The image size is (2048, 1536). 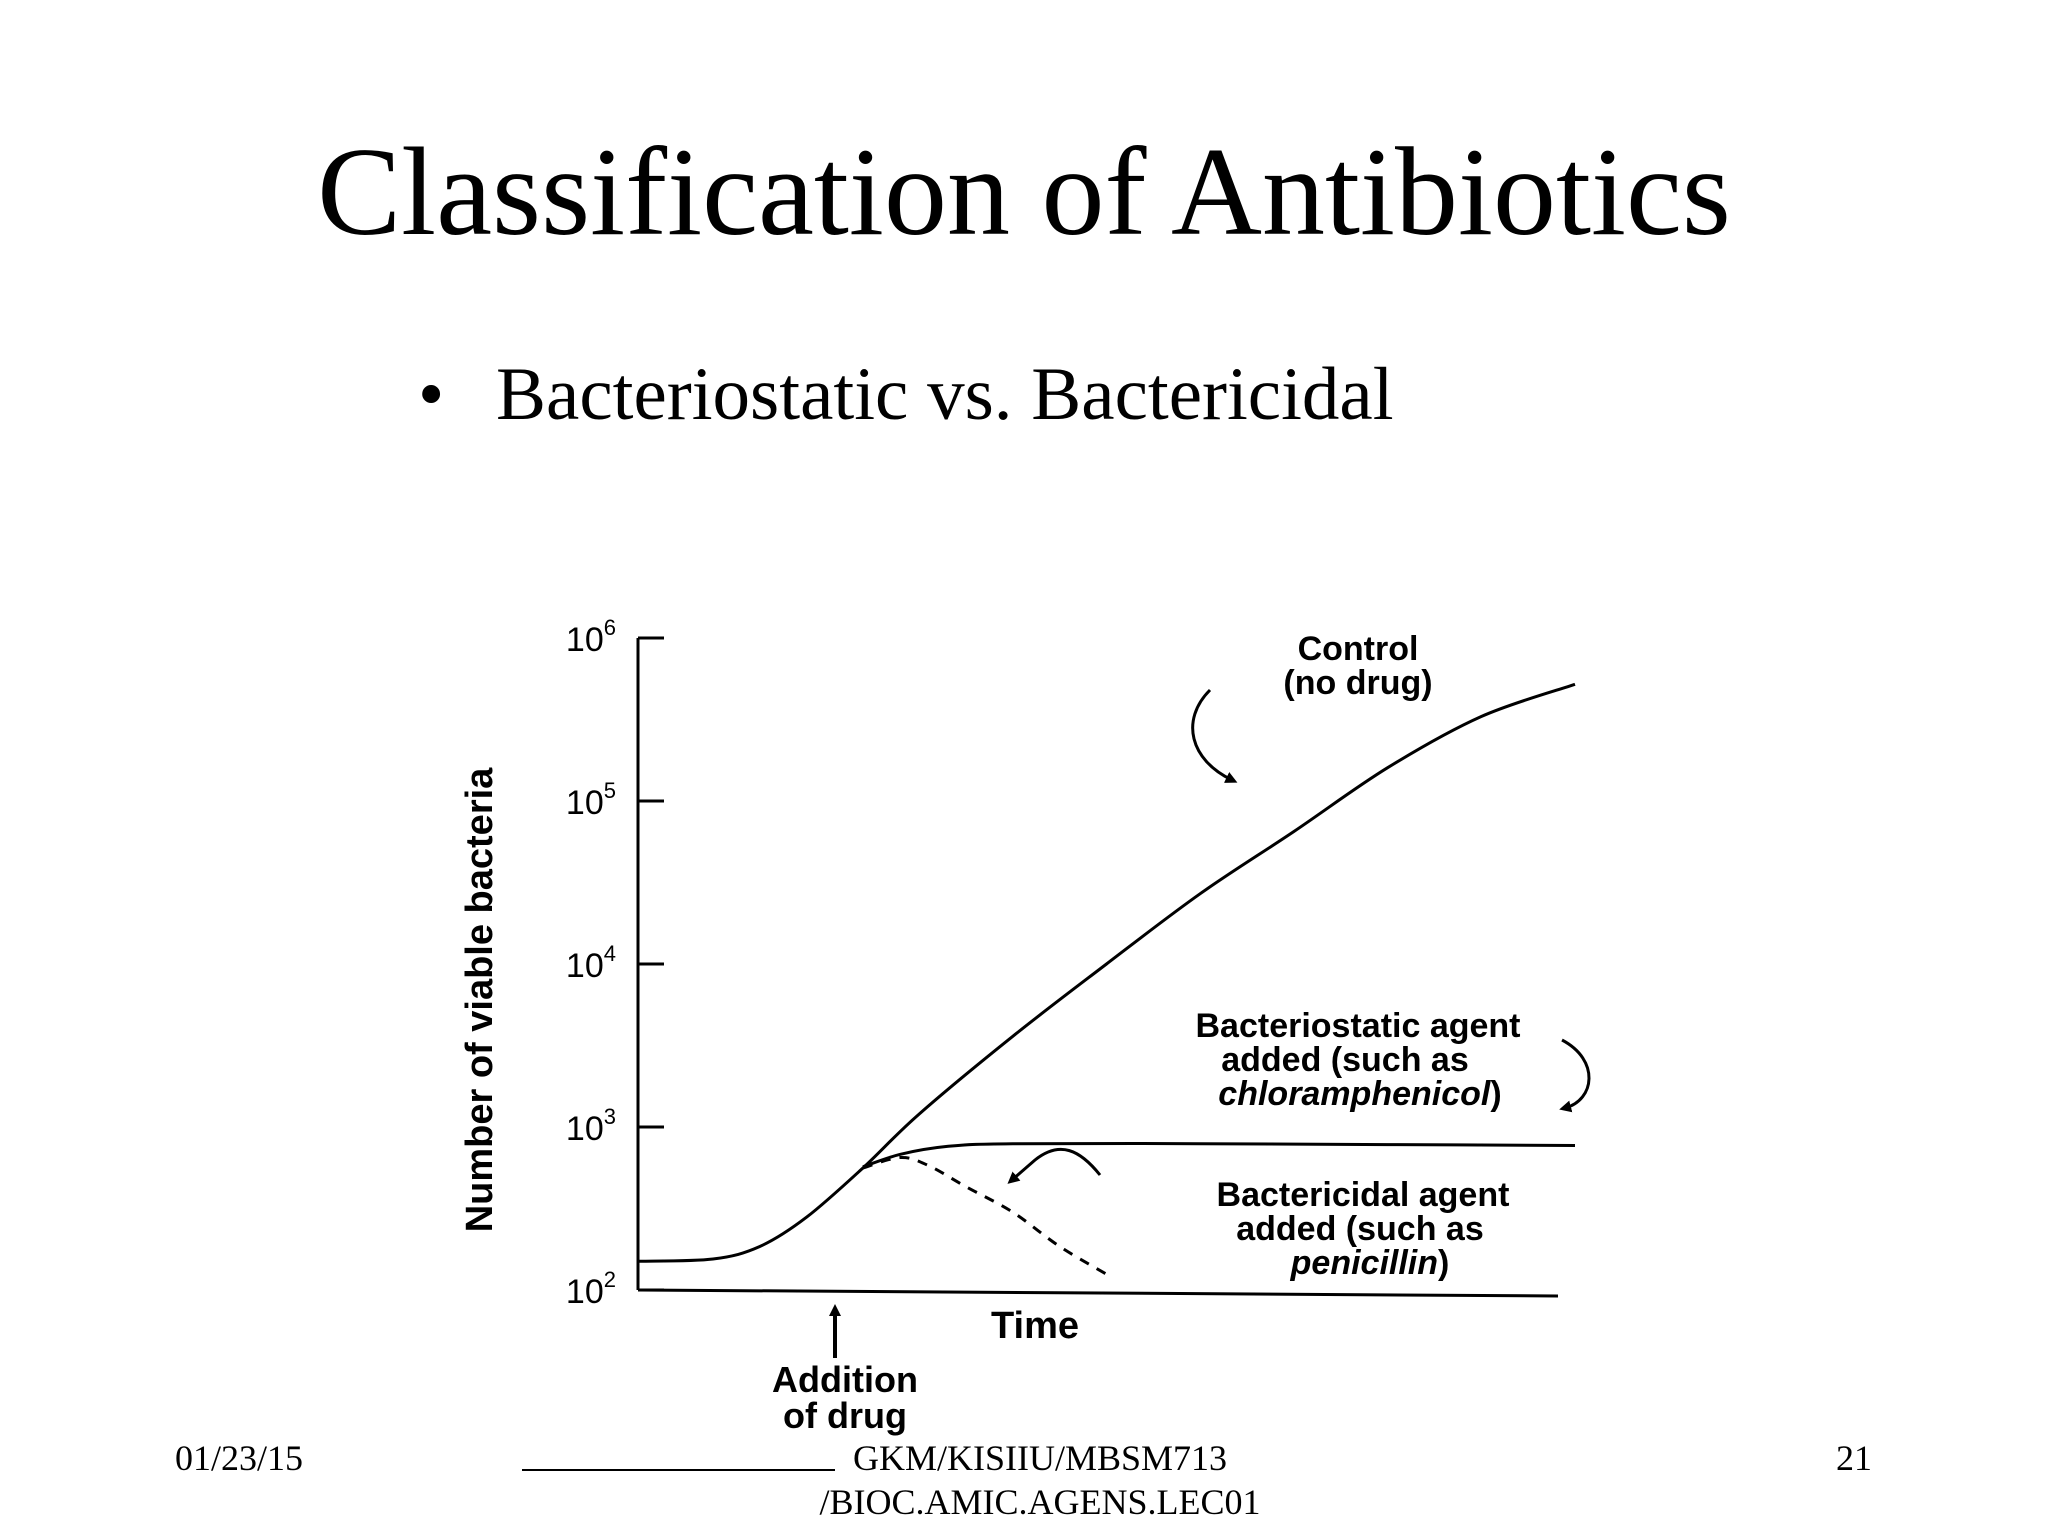 What do you see at coordinates (1219, 1155) in the screenshot?
I see `bacteriostatic-series-line` at bounding box center [1219, 1155].